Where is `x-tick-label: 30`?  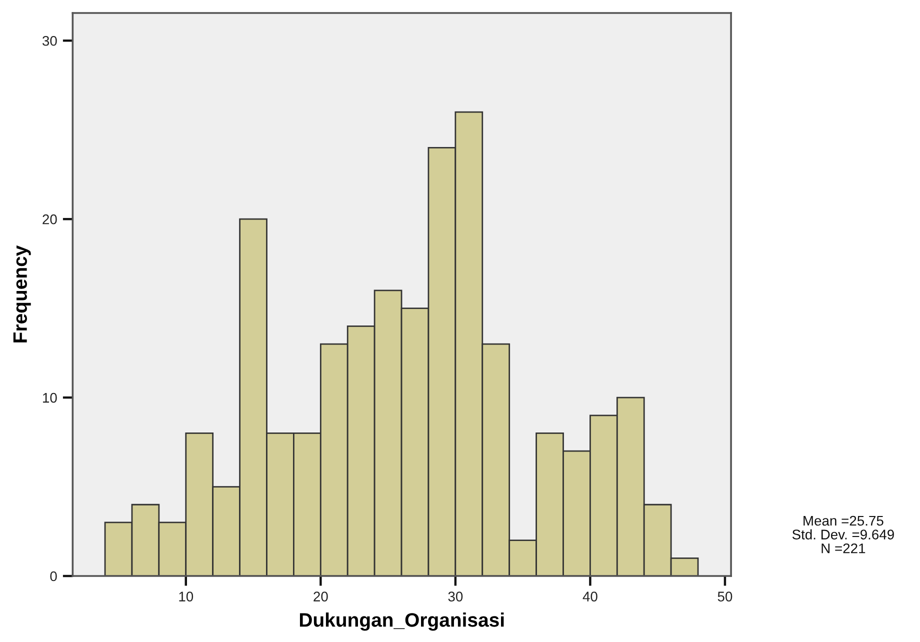 x-tick-label: 30 is located at coordinates (455, 597).